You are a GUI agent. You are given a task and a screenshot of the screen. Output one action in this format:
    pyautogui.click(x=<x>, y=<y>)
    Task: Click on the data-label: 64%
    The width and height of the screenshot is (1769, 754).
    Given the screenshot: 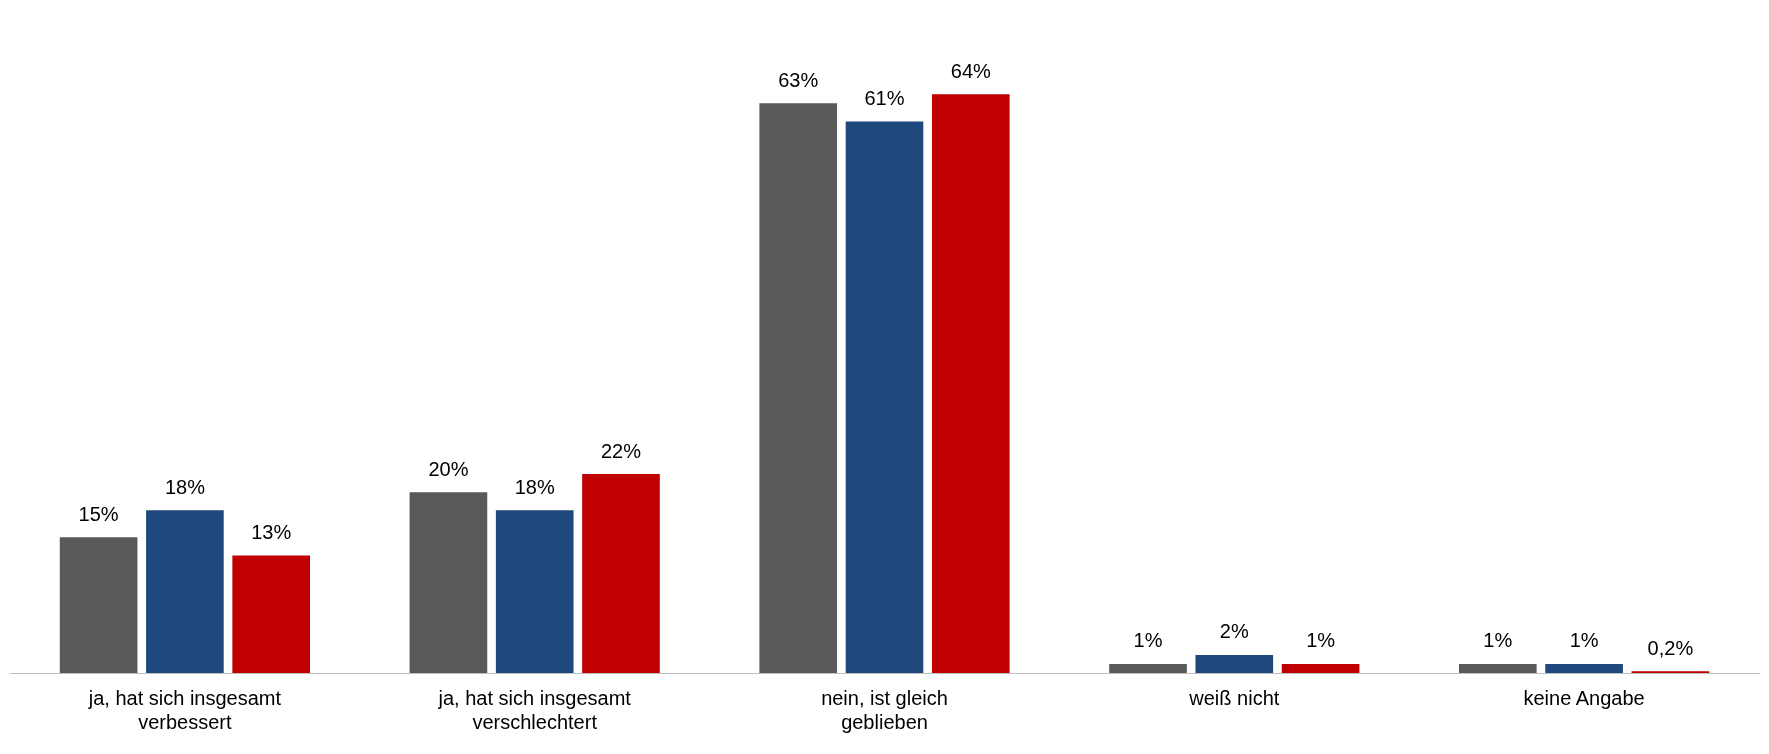 What is the action you would take?
    pyautogui.click(x=971, y=70)
    